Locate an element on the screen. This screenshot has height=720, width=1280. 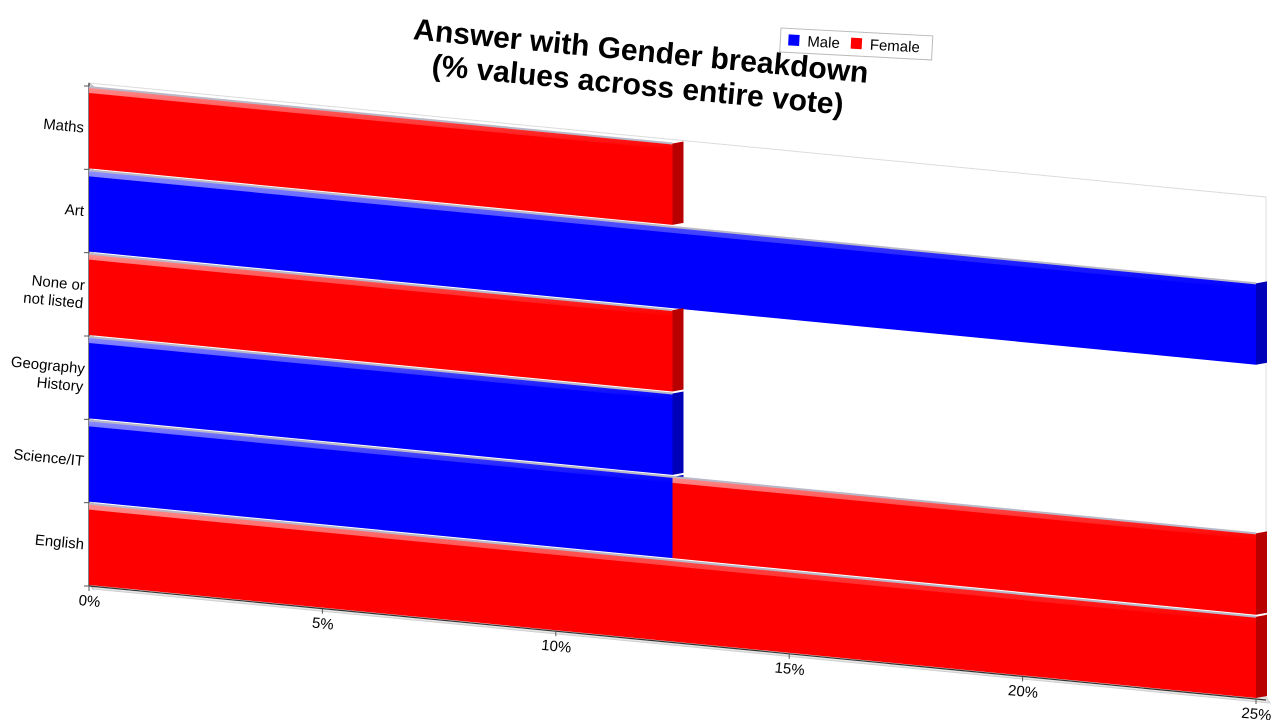
y-category-label: Science/IT is located at coordinates (49, 458).